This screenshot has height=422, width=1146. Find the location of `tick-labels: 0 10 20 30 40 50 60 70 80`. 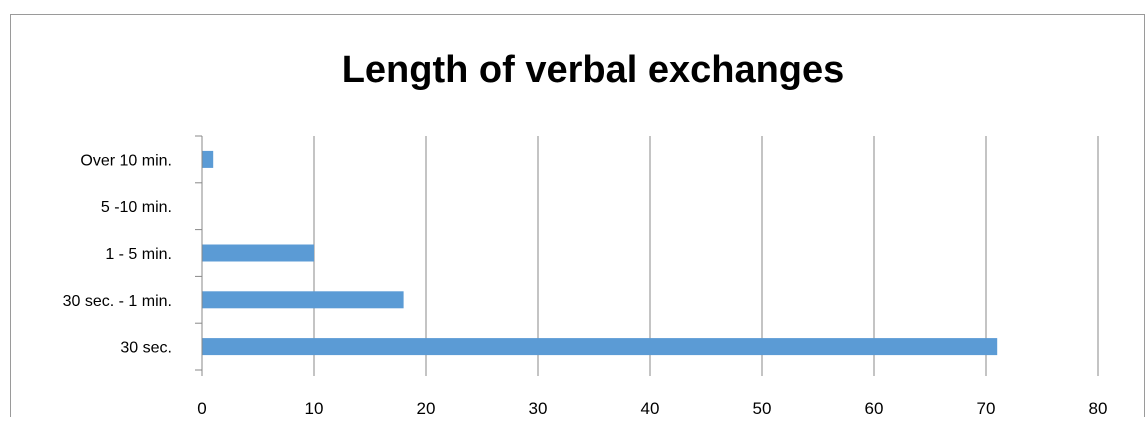

tick-labels: 0 10 20 30 40 50 60 70 80 is located at coordinates (652, 408).